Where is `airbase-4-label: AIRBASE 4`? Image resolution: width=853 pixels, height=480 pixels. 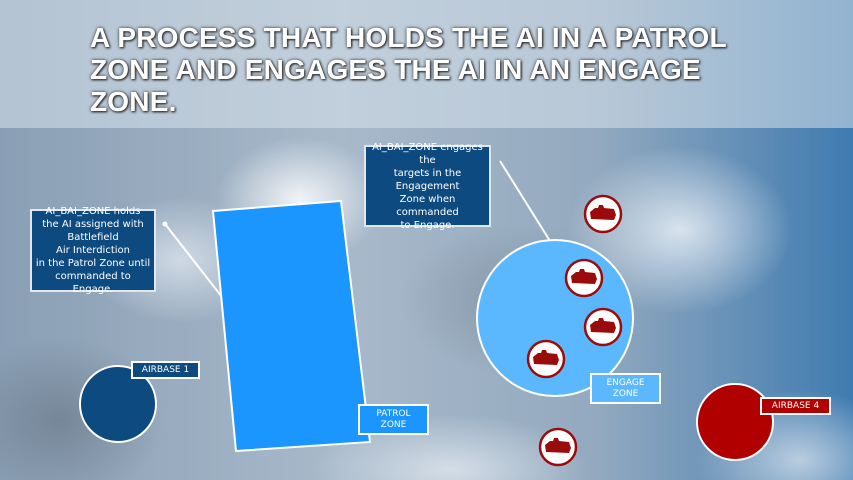 airbase-4-label: AIRBASE 4 is located at coordinates (795, 406).